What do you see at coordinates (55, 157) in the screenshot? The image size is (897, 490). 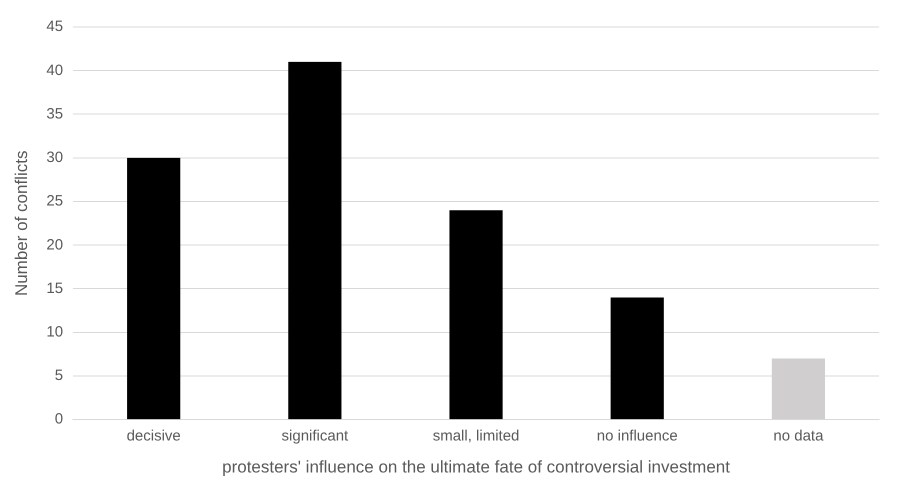 I see `y-tick-label: 30` at bounding box center [55, 157].